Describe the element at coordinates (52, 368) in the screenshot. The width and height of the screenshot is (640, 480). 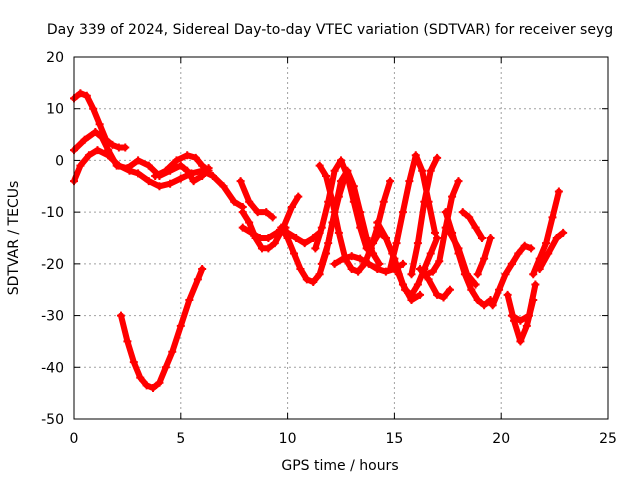
I see `y-tick-label: -40` at that location.